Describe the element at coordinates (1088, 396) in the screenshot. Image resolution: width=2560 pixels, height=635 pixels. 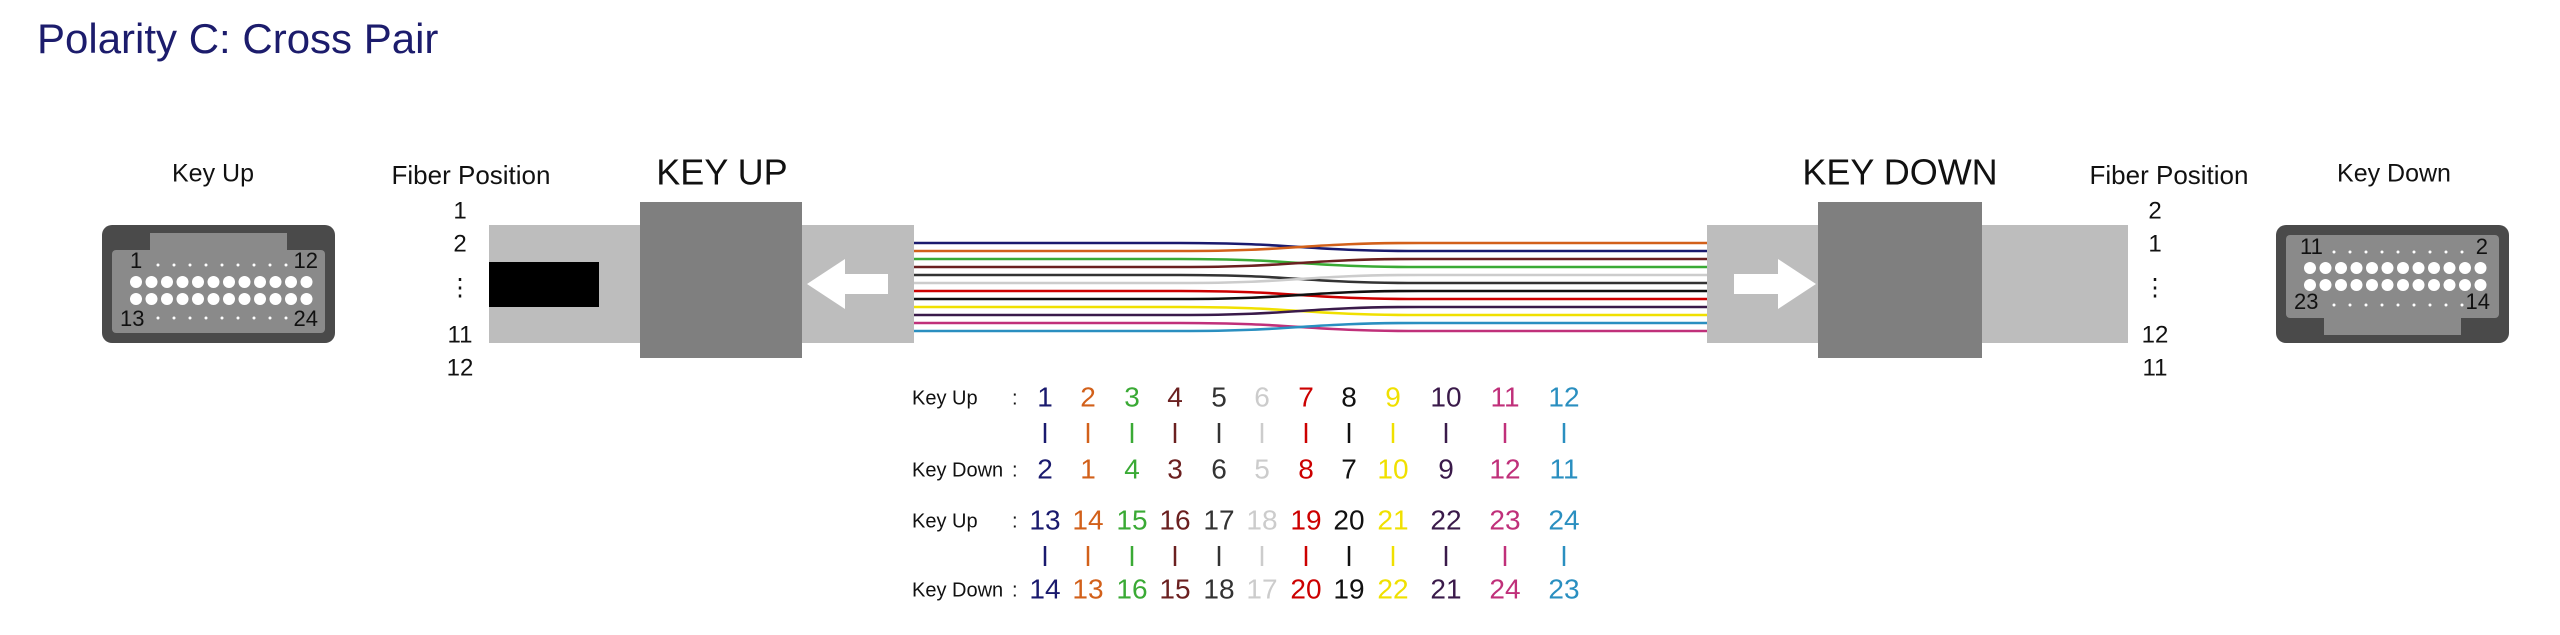
I see `fiber-number: 2` at that location.